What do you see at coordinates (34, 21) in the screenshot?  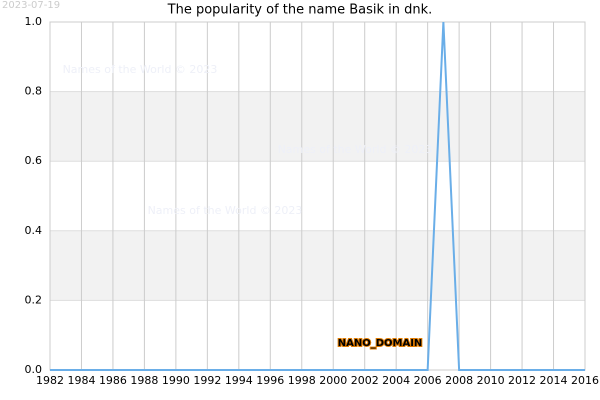 I see `y-tick-label: 1.0` at bounding box center [34, 21].